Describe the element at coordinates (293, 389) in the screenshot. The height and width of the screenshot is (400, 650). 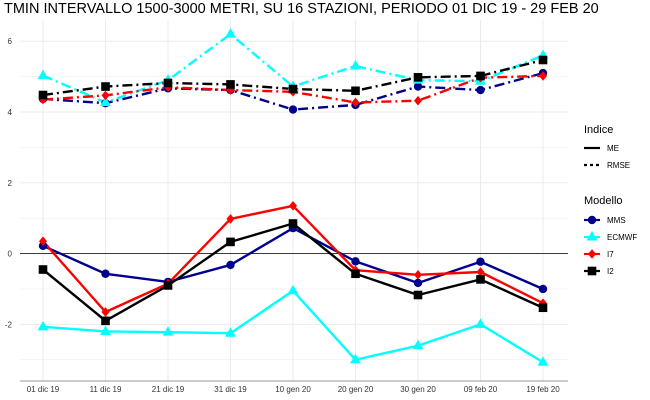
I see `x-tick-label: 10 gen 20` at that location.